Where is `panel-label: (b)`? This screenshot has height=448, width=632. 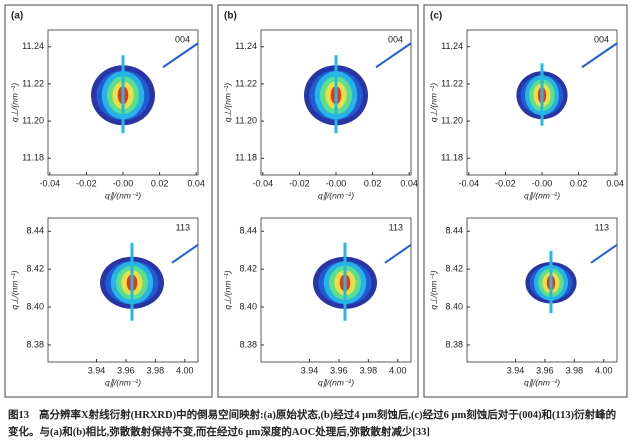
panel-label: (b) is located at coordinates (230, 16).